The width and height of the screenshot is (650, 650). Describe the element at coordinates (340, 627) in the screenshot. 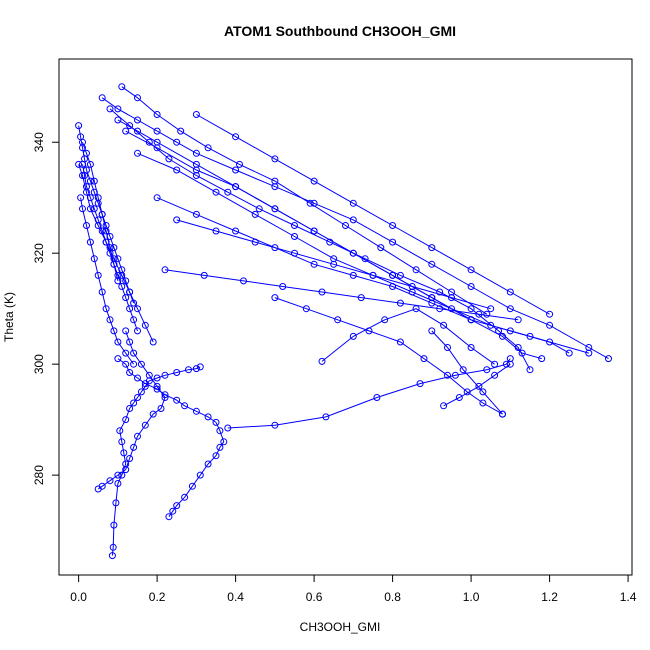

I see `x-axis-label: CH3OOH_GMI` at that location.